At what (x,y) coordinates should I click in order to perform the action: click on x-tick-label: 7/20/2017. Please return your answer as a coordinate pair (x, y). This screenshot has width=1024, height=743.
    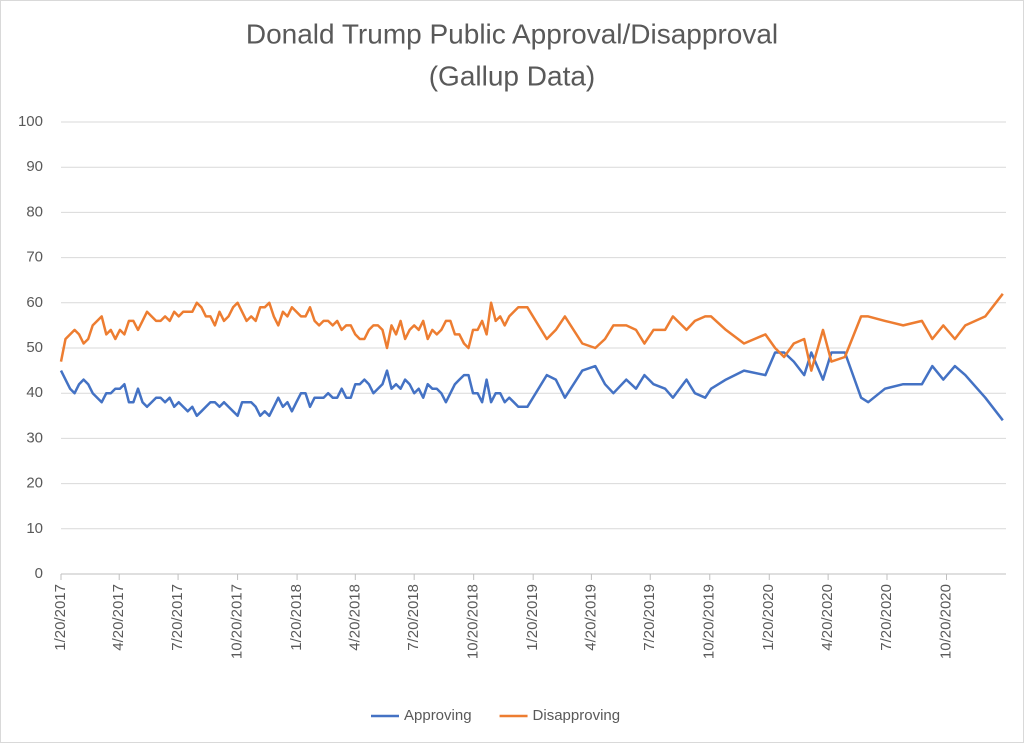
    Looking at the image, I should click on (177, 617).